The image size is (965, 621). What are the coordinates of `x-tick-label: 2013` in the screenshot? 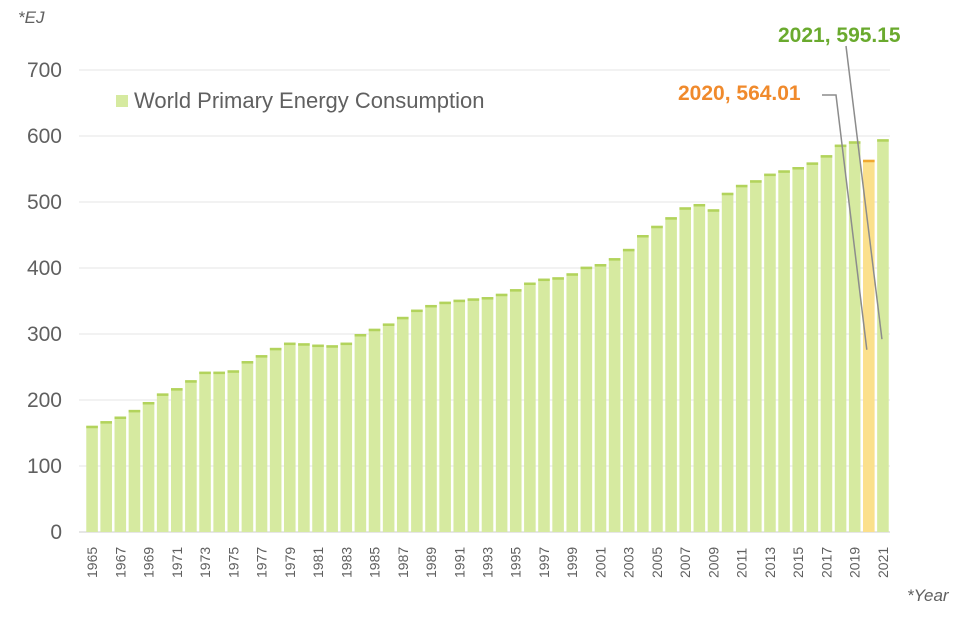 It's located at (770, 562).